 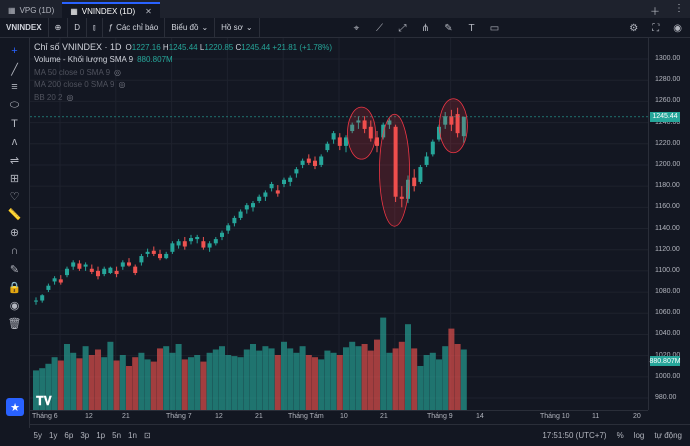 What do you see at coordinates (14, 233) in the screenshot?
I see `zoom-in-icon: ⊕` at bounding box center [14, 233].